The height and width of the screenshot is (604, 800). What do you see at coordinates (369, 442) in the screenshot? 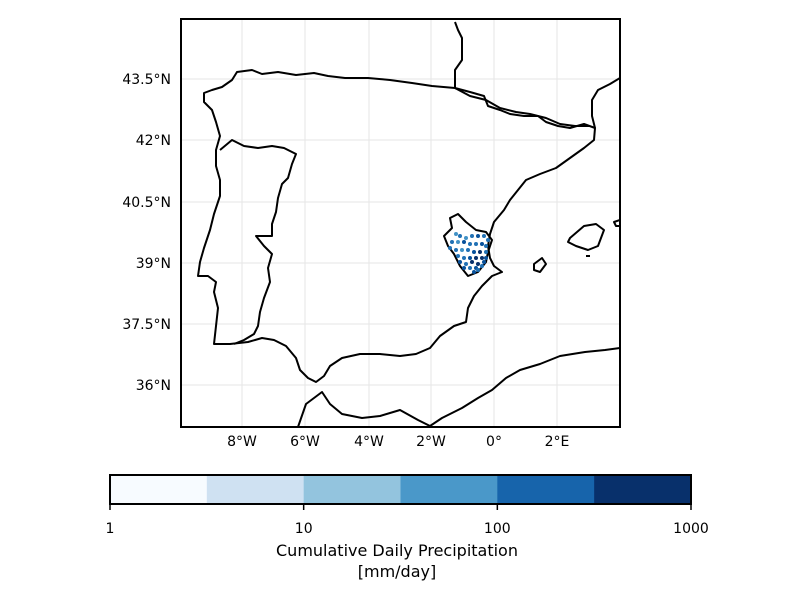
I see `lon-tick-label: 4°W` at bounding box center [369, 442].